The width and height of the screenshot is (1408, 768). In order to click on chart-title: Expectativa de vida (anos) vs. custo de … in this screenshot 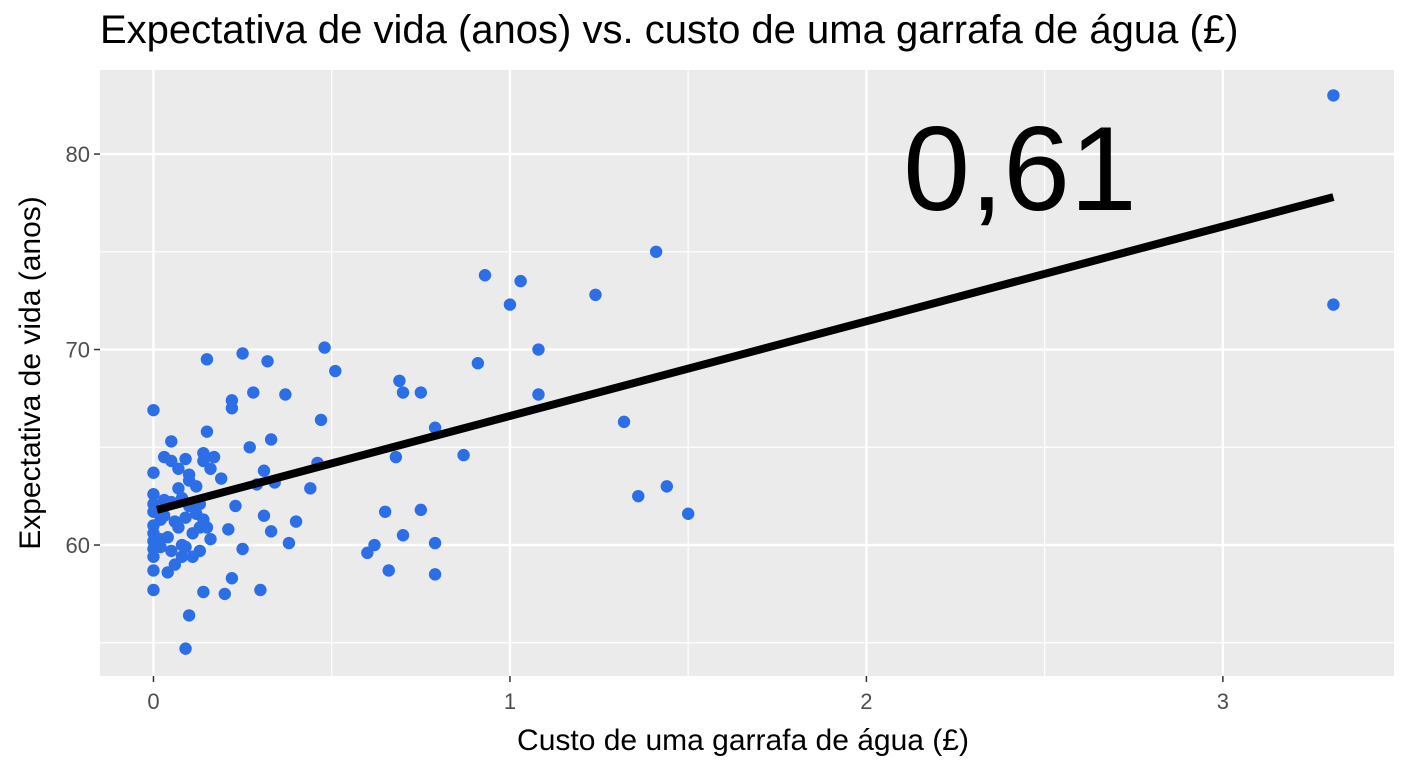, I will do `click(669, 30)`.